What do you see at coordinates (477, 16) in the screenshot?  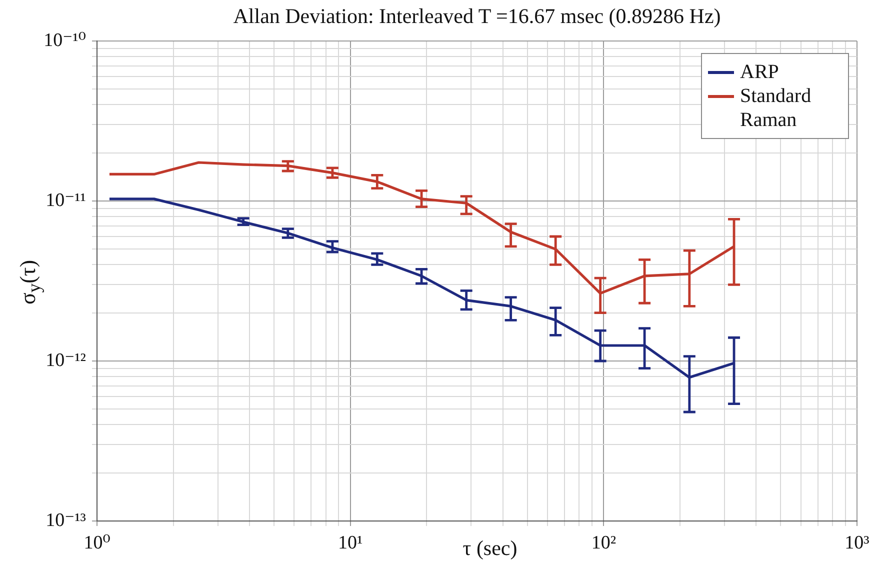 I see `chart-title: Allan Deviation: Interleaved T =16.67 msec (0.89286 Hz)` at bounding box center [477, 16].